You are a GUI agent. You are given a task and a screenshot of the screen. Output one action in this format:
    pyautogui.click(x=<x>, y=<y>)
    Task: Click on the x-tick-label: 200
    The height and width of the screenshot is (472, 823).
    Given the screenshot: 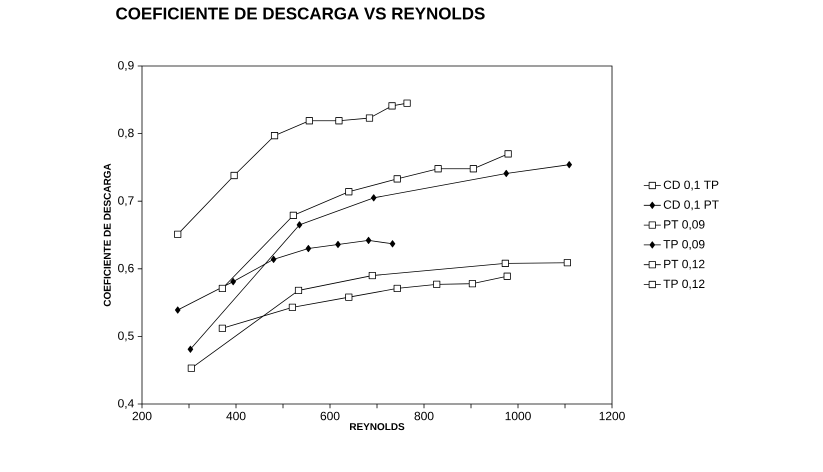 What is the action you would take?
    pyautogui.click(x=142, y=416)
    